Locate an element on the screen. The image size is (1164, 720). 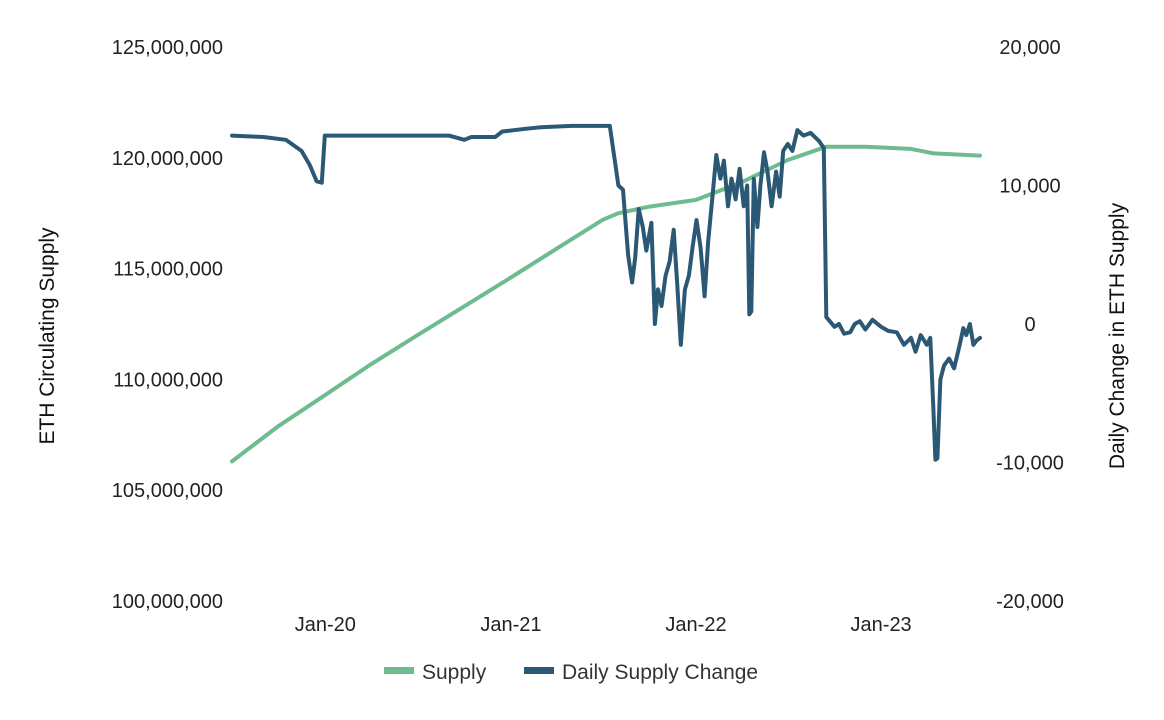
left-tick-label: 115,000,000 is located at coordinates (168, 270).